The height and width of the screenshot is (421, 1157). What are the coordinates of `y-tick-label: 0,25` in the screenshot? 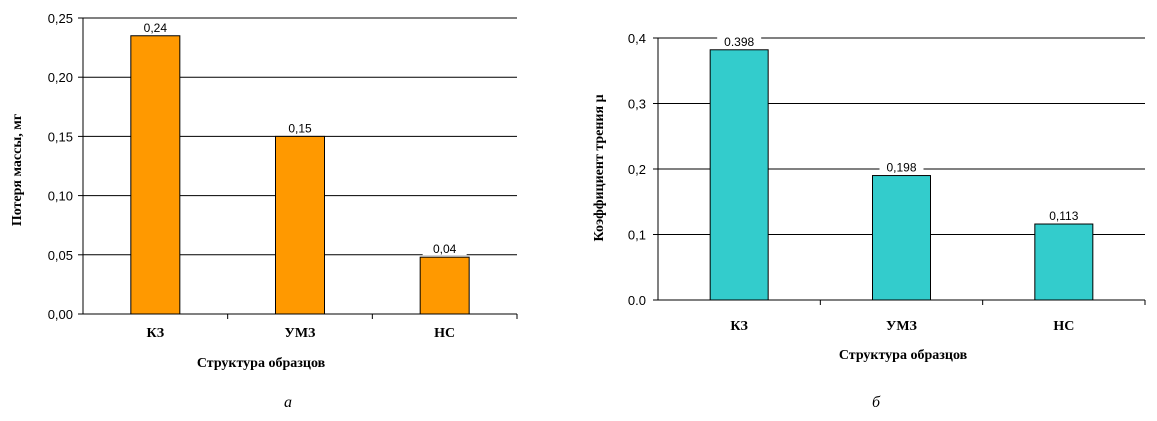 It's located at (60, 18).